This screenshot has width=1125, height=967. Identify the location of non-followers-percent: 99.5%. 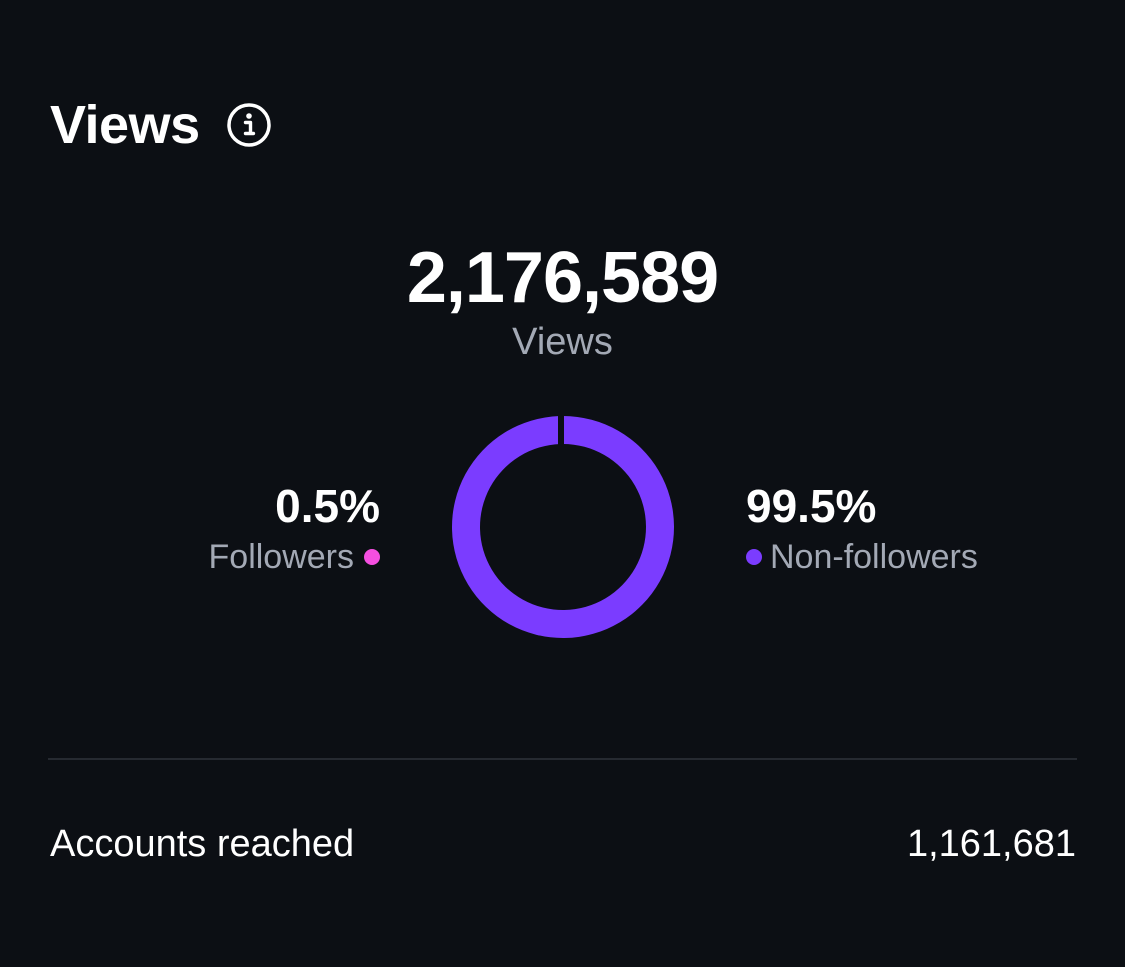
(811, 506).